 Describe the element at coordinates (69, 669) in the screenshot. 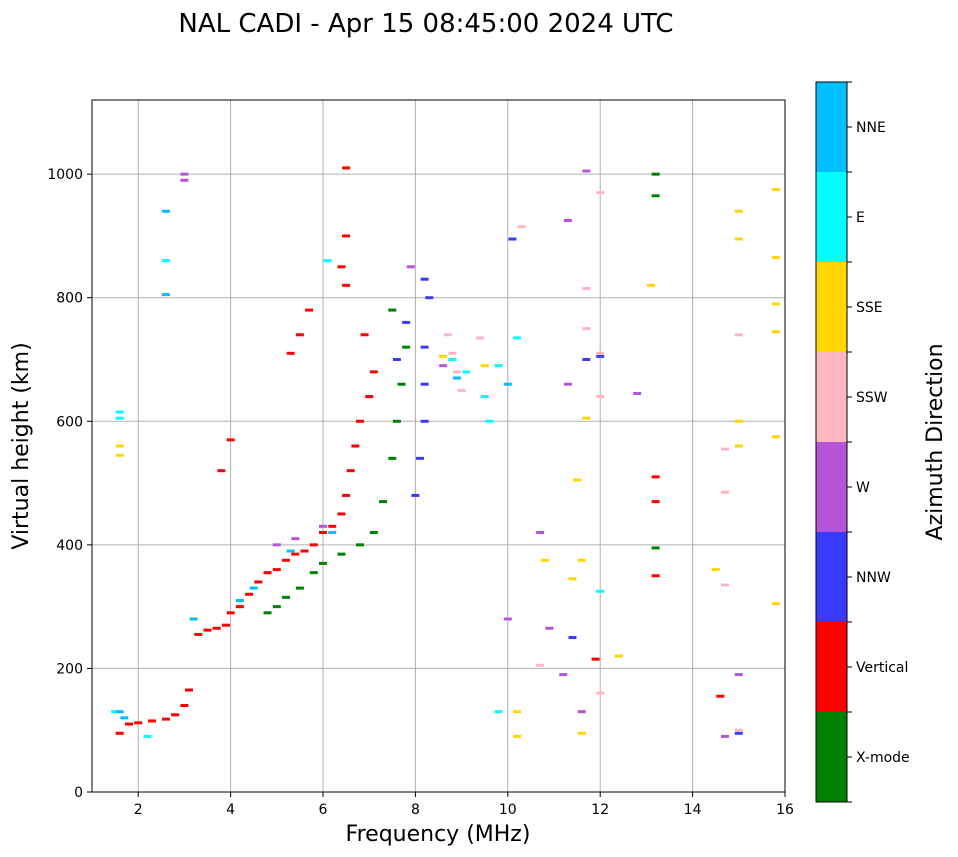

I see `y-tick-label: 200` at that location.